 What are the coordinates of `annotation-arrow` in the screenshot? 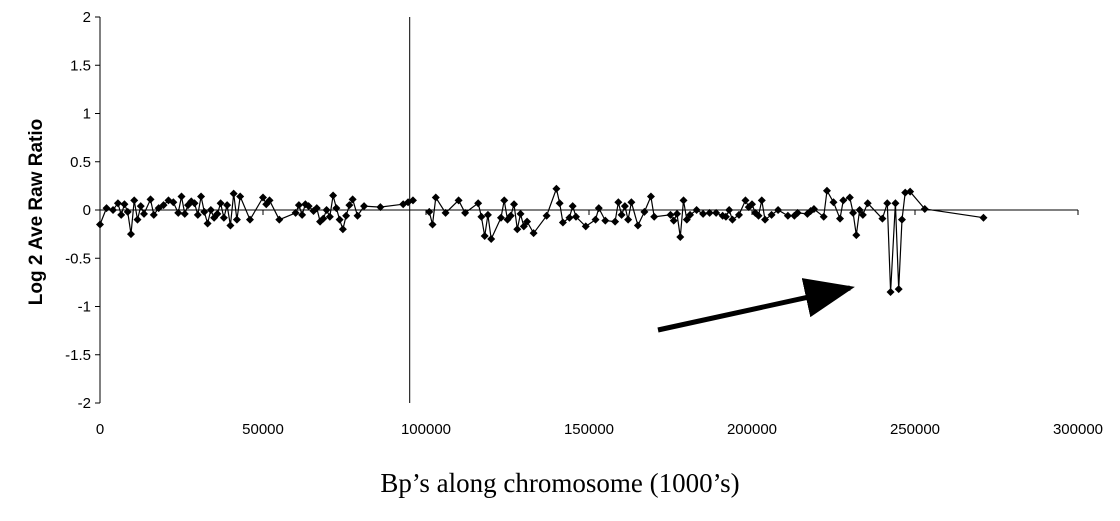 It's located at (756, 305).